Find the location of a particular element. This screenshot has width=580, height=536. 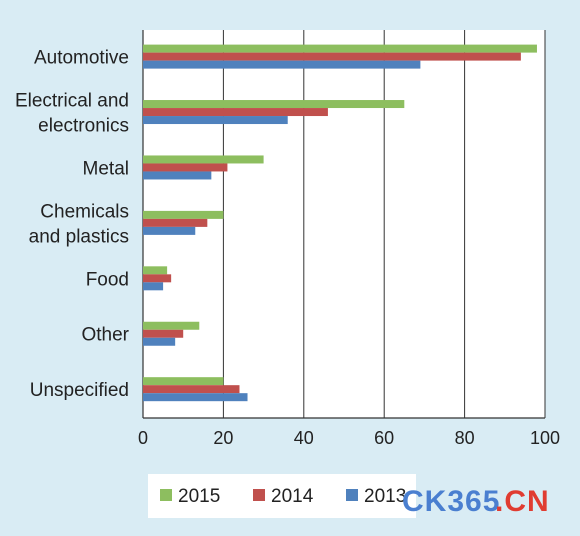

legend-box is located at coordinates (282, 496).